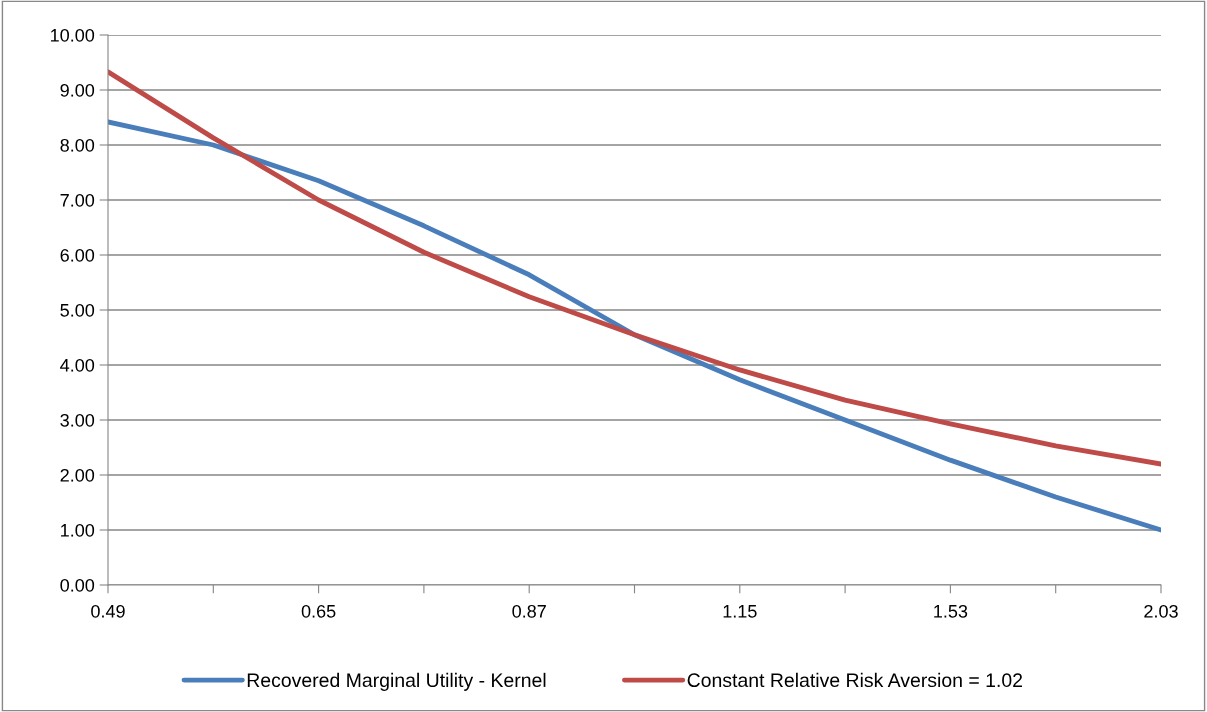  Describe the element at coordinates (77, 365) in the screenshot. I see `y-tick-label: 4.00` at that location.